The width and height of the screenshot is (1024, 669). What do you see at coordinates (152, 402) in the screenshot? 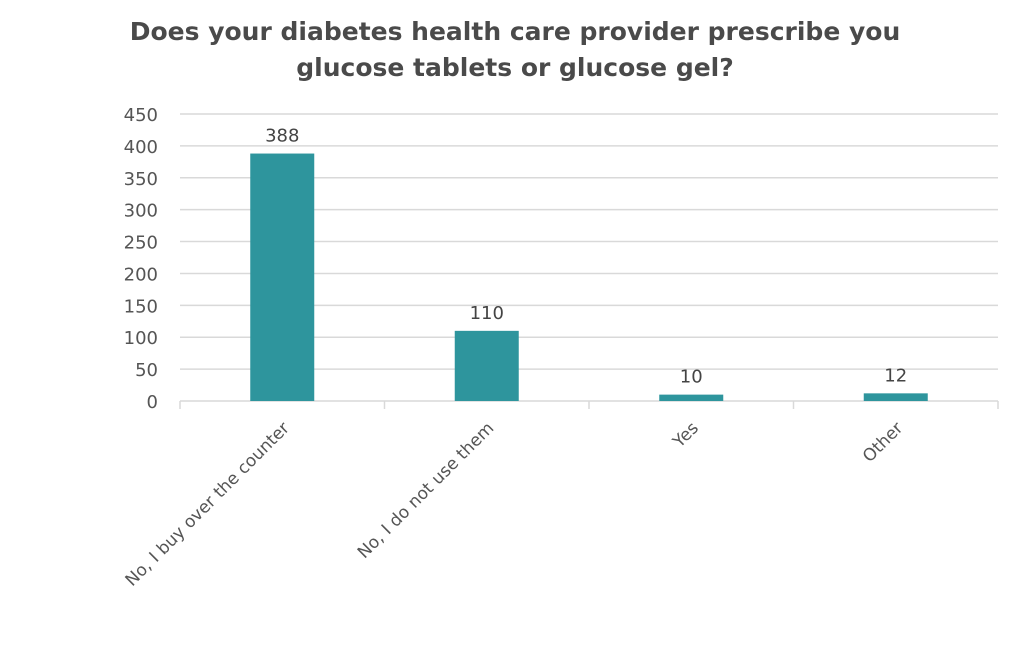
I see `y-tick-label: 0` at bounding box center [152, 402].